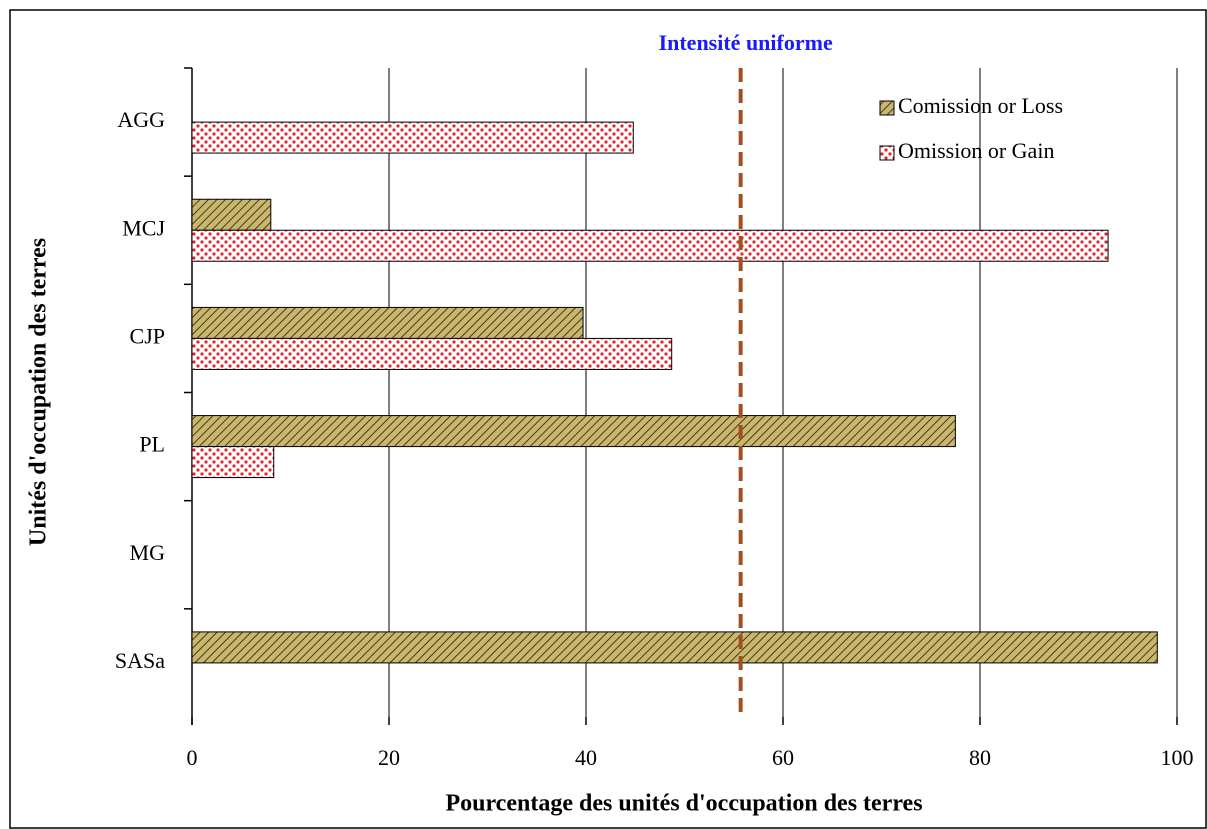  Describe the element at coordinates (140, 660) in the screenshot. I see `y-tick-label: SASa` at that location.